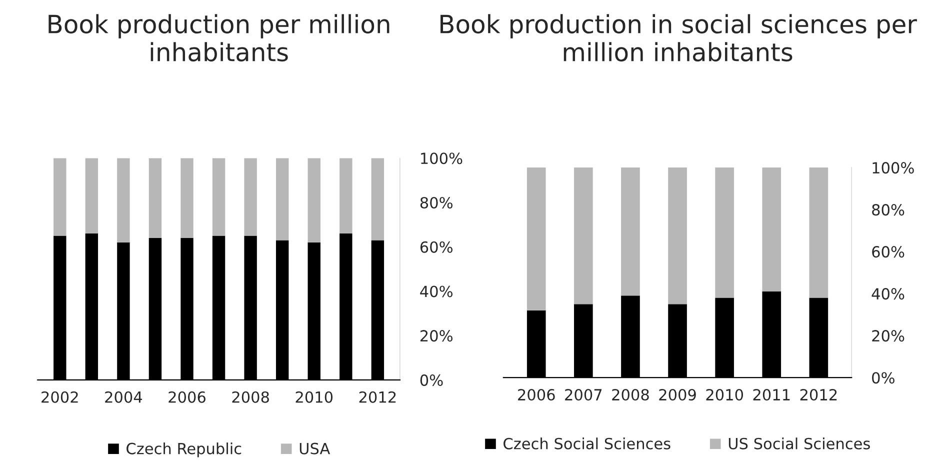 This screenshot has height=472, width=941. Describe the element at coordinates (677, 394) in the screenshot. I see `x-tick-label: 2009` at that location.